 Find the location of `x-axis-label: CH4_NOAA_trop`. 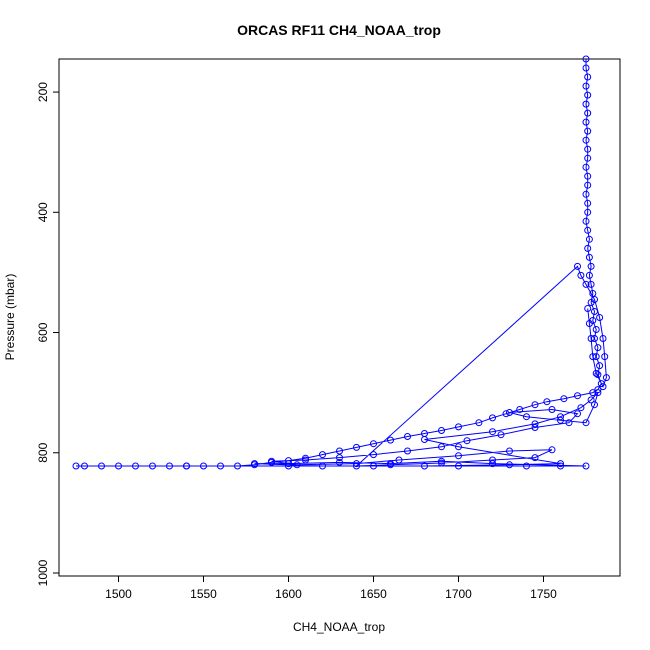

x-axis-label: CH4_NOAA_trop is located at coordinates (339, 627).